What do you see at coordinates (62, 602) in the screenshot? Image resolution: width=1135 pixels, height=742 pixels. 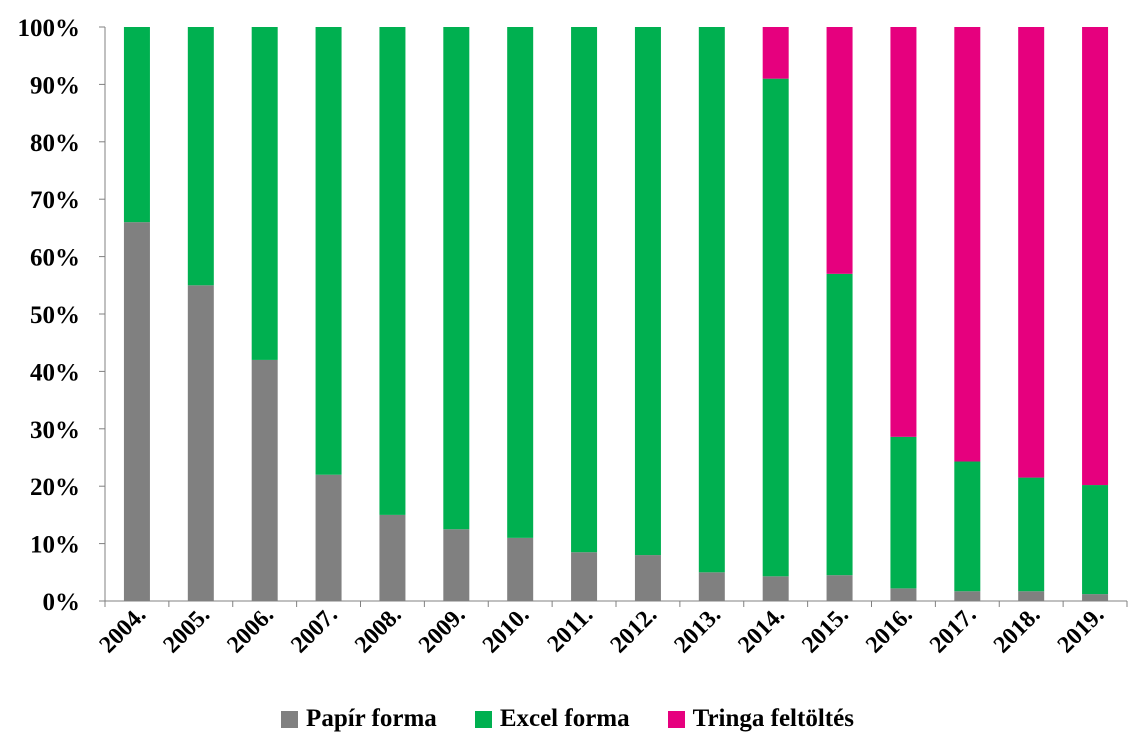 I see `y-tick-label: 0%` at bounding box center [62, 602].